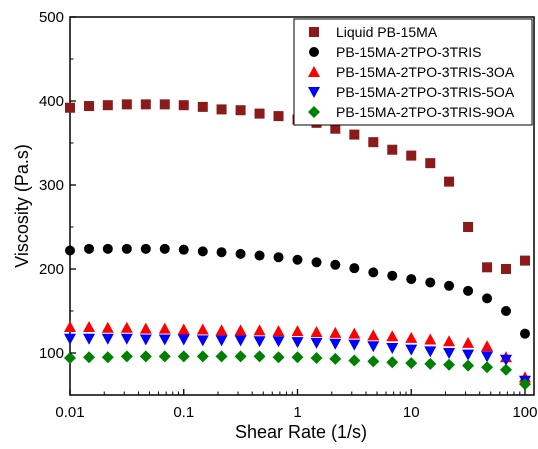 This screenshot has width=538, height=449. I want to click on legend-label: PB-15MA-2TPO-3TRIS-9OA, so click(425, 112).